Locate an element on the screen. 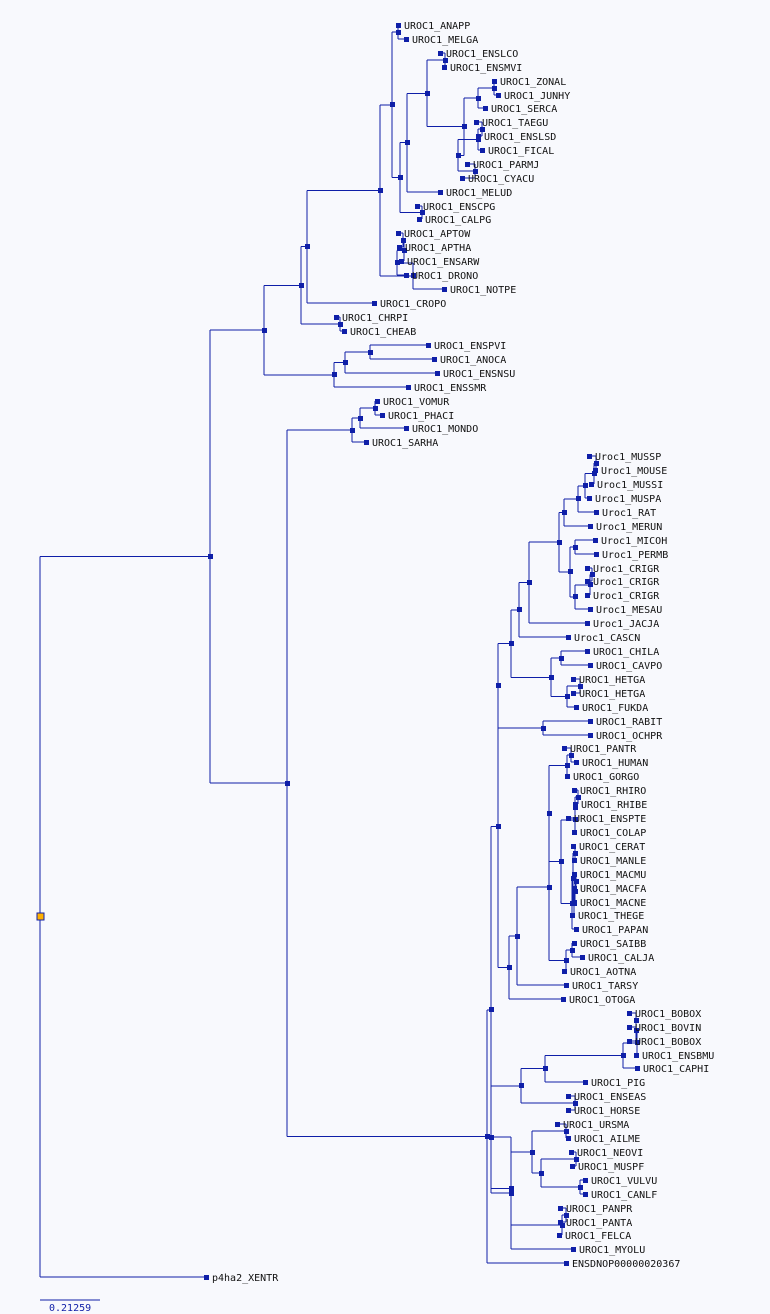 This screenshot has width=770, height=1314. leaf-label: Uroc1_CRIGR is located at coordinates (626, 596).